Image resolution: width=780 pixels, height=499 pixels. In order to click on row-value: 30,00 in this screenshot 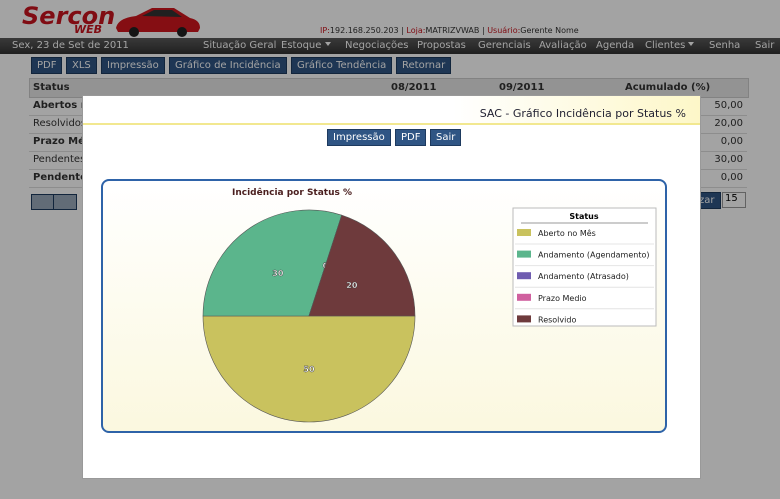, I will do `click(728, 159)`.